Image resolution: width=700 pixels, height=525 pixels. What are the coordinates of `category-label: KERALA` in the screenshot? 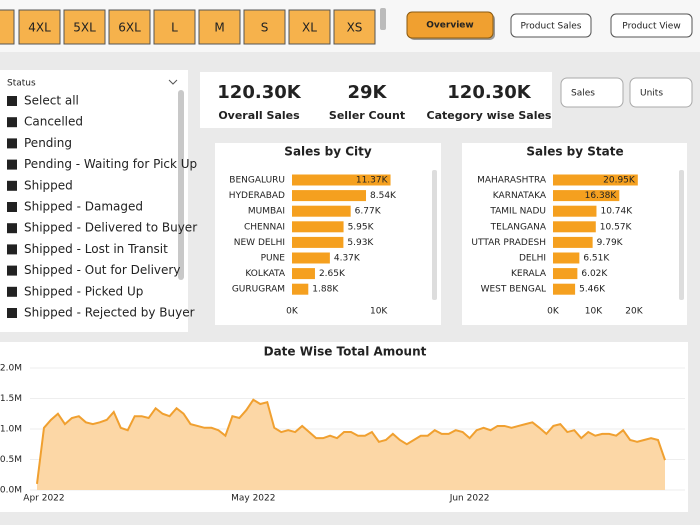 It's located at (529, 274).